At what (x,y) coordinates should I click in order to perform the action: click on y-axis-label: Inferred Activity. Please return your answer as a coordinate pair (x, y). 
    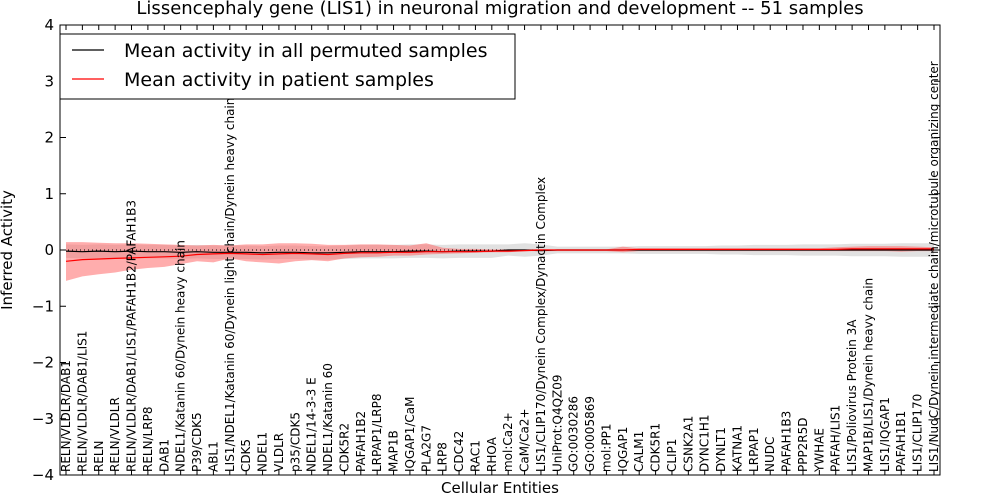
    Looking at the image, I should click on (8, 250).